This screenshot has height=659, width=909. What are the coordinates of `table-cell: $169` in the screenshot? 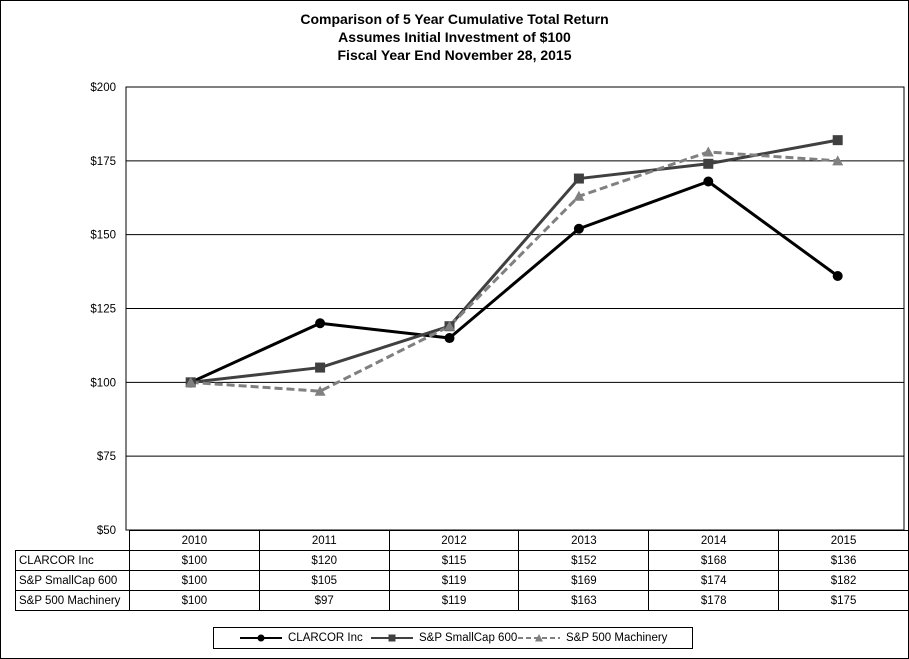 It's located at (584, 580).